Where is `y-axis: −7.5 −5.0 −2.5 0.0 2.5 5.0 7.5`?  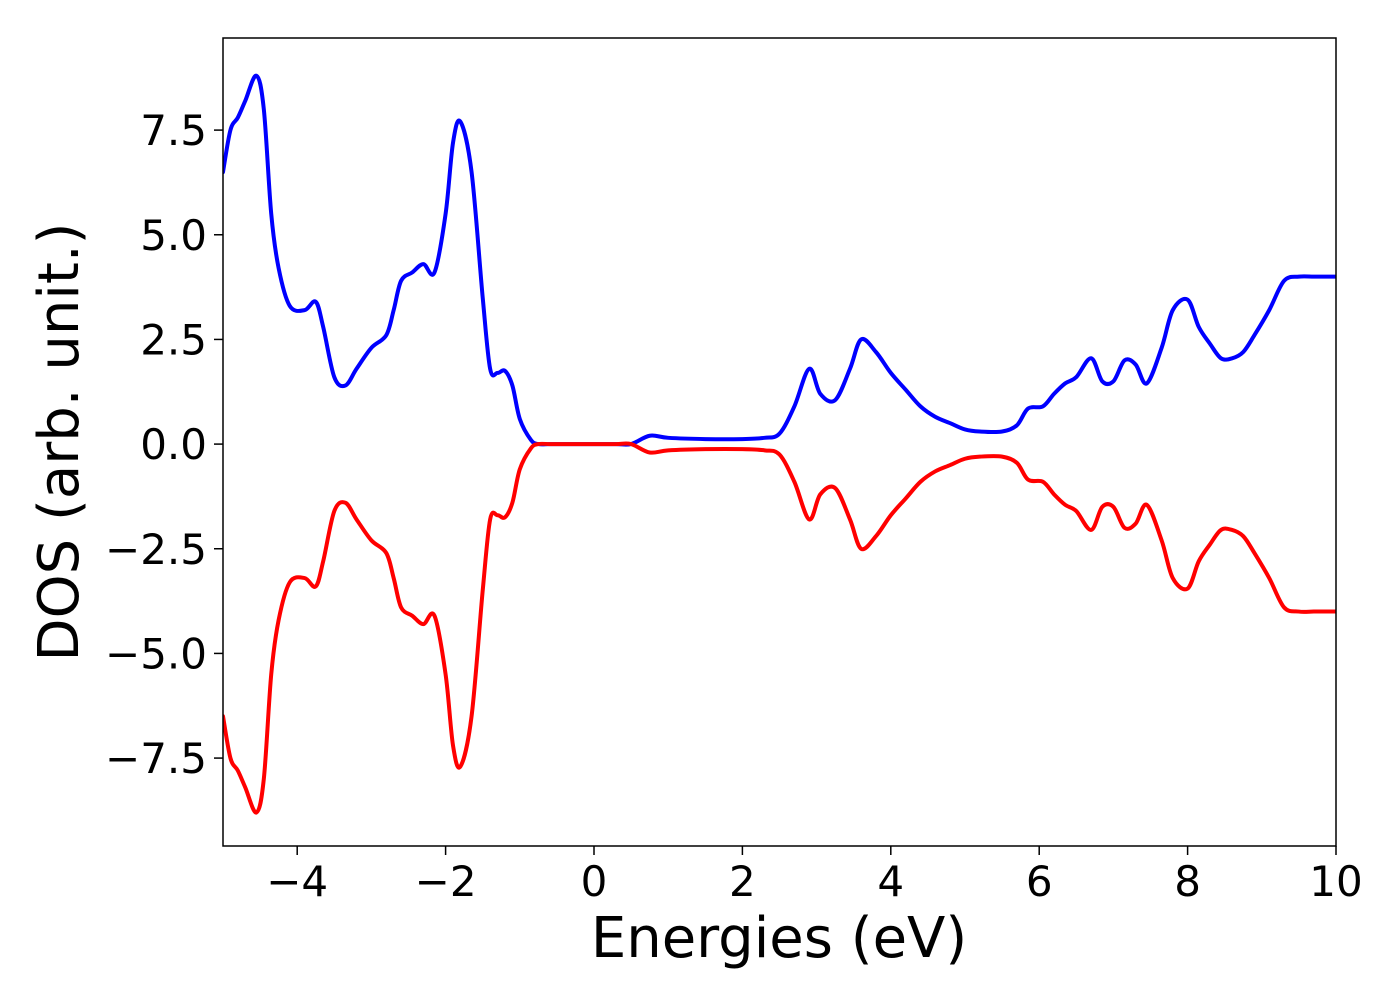
y-axis: −7.5 −5.0 −2.5 0.0 2.5 5.0 7.5 is located at coordinates (164, 444).